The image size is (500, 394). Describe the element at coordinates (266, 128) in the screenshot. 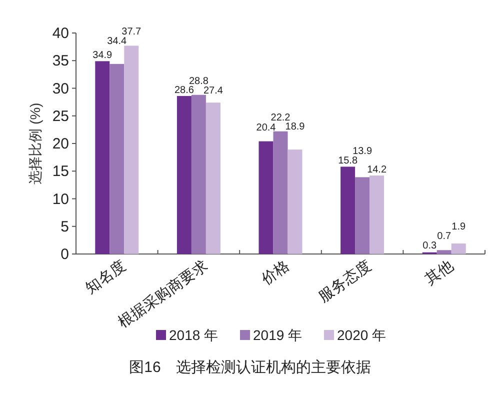

I see `data-label: 20.4` at that location.